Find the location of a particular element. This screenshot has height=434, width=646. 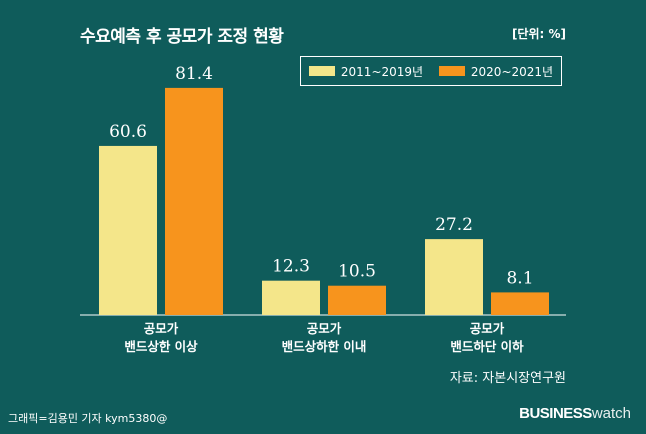

legend-label-series-2: 2020~2021년 is located at coordinates (512, 71).